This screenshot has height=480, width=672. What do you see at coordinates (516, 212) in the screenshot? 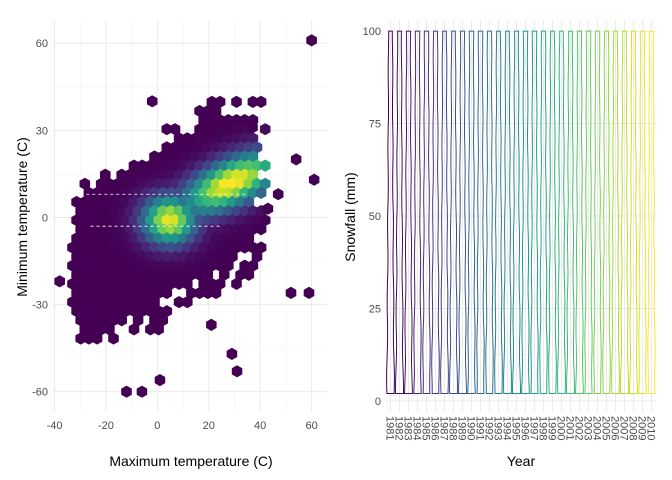
I see `violin-1995` at bounding box center [516, 212].